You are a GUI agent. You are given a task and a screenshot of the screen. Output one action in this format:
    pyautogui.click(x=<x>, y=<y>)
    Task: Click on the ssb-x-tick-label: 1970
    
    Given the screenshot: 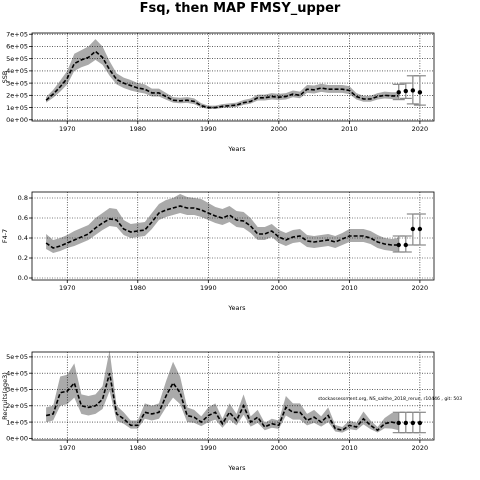 What is the action you would take?
    pyautogui.click(x=67, y=129)
    